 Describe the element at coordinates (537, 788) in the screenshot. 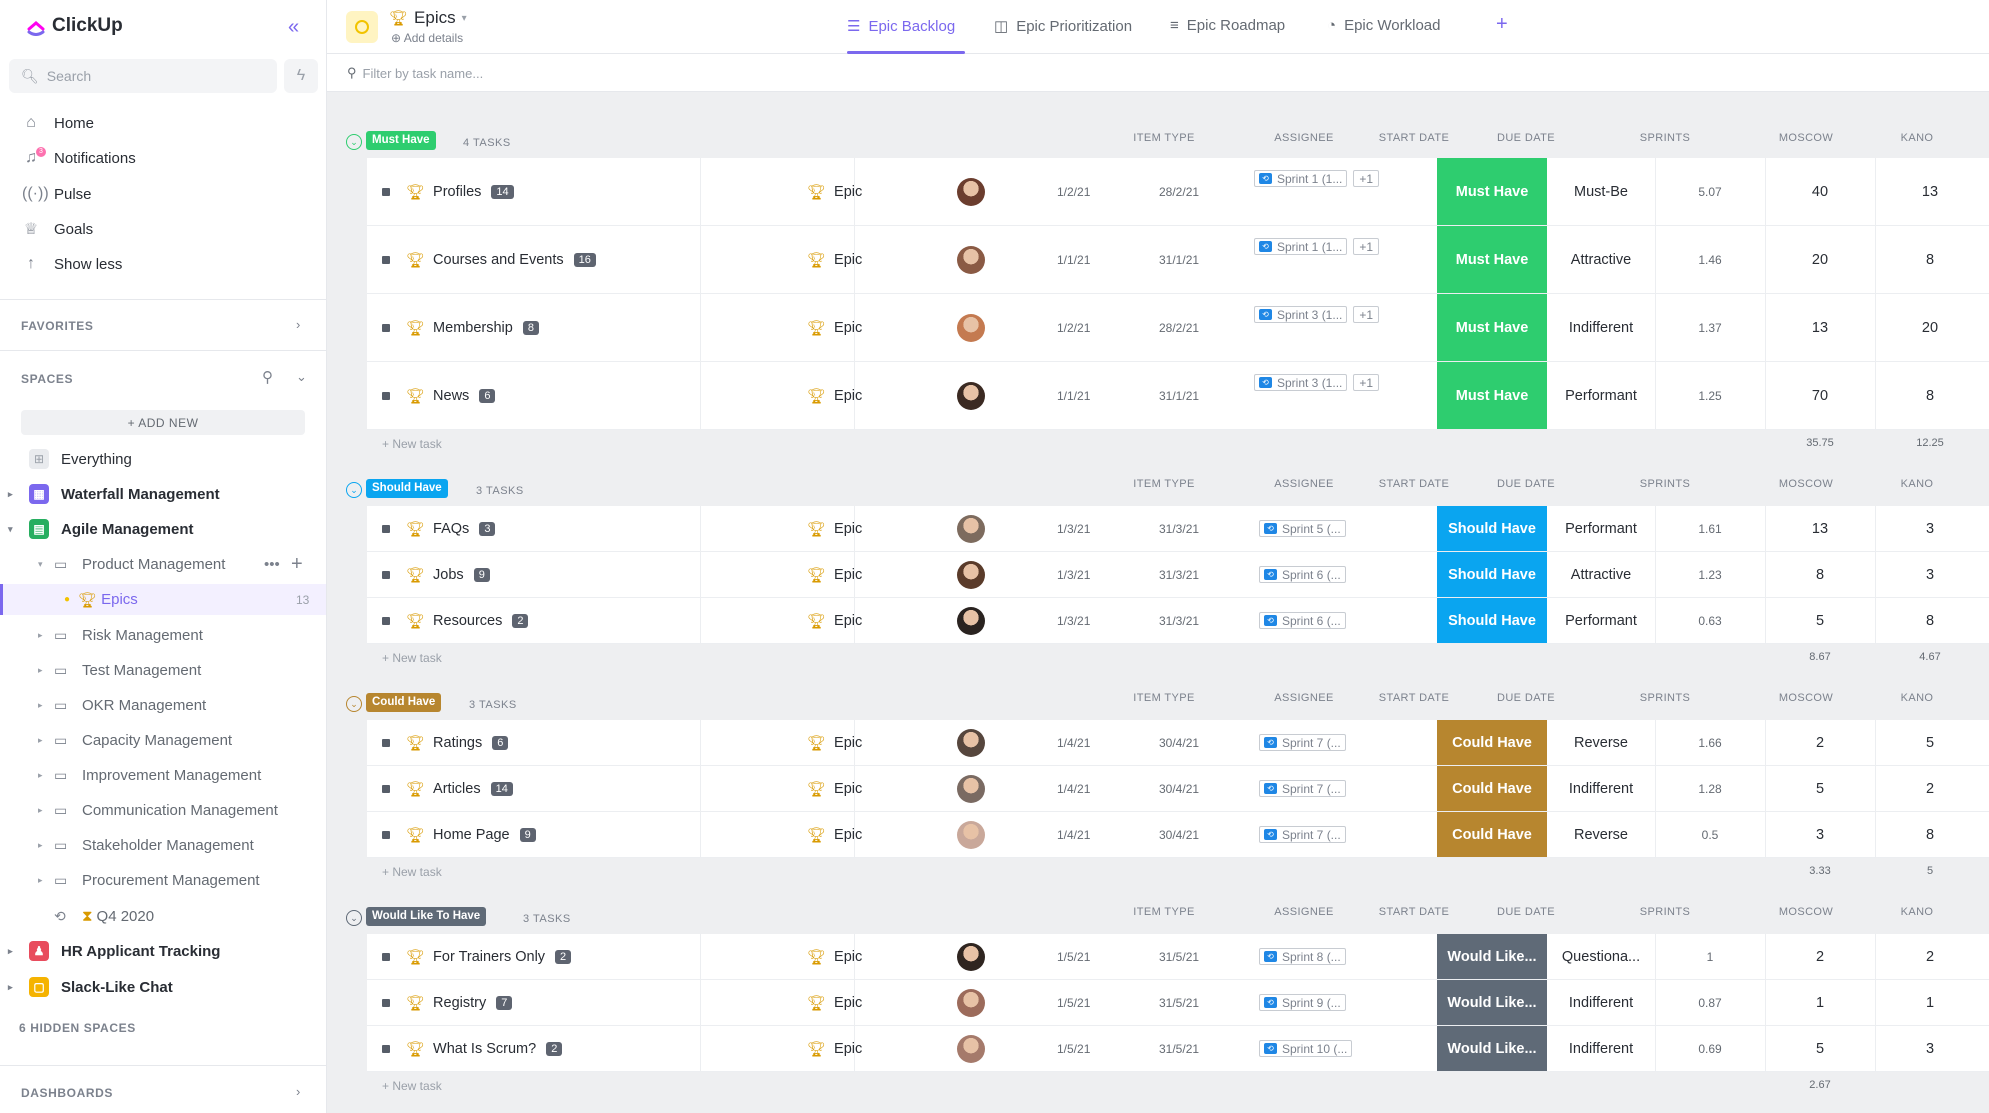

I see `task-name-cell: 🏆︎ Articles 14` at that location.